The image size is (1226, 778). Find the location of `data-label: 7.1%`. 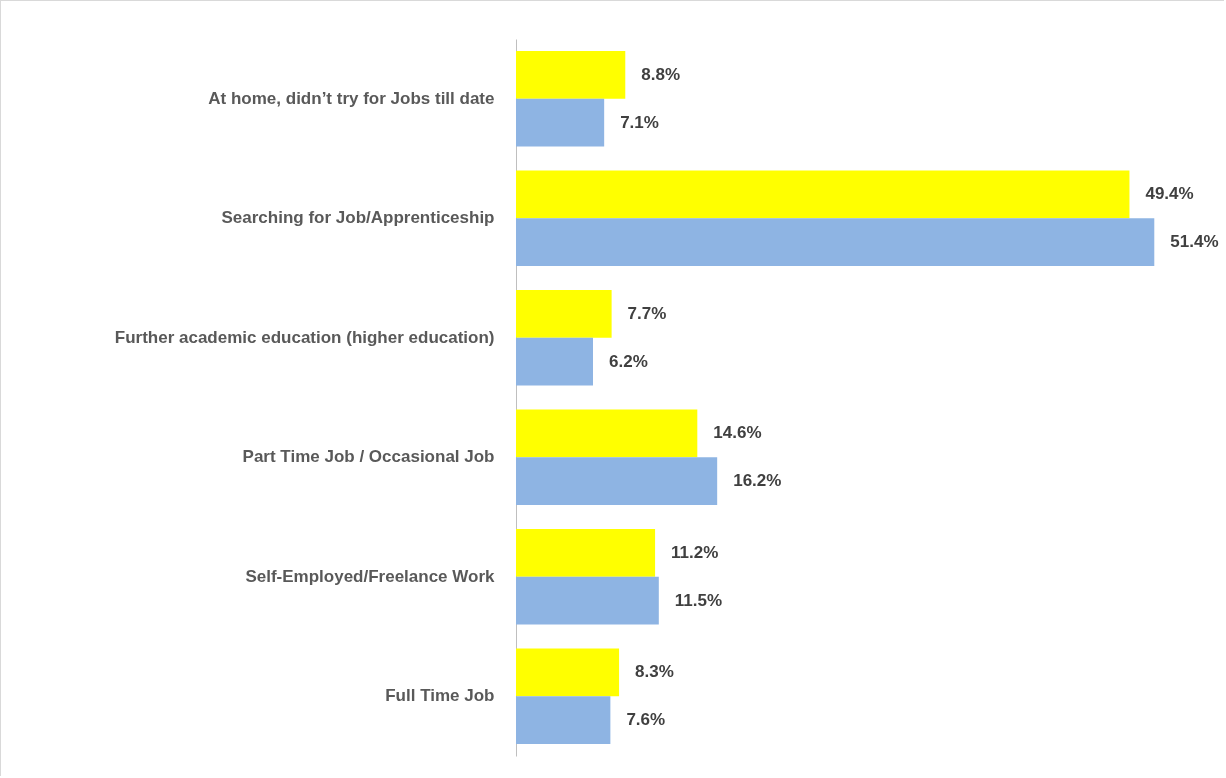

data-label: 7.1% is located at coordinates (639, 122).